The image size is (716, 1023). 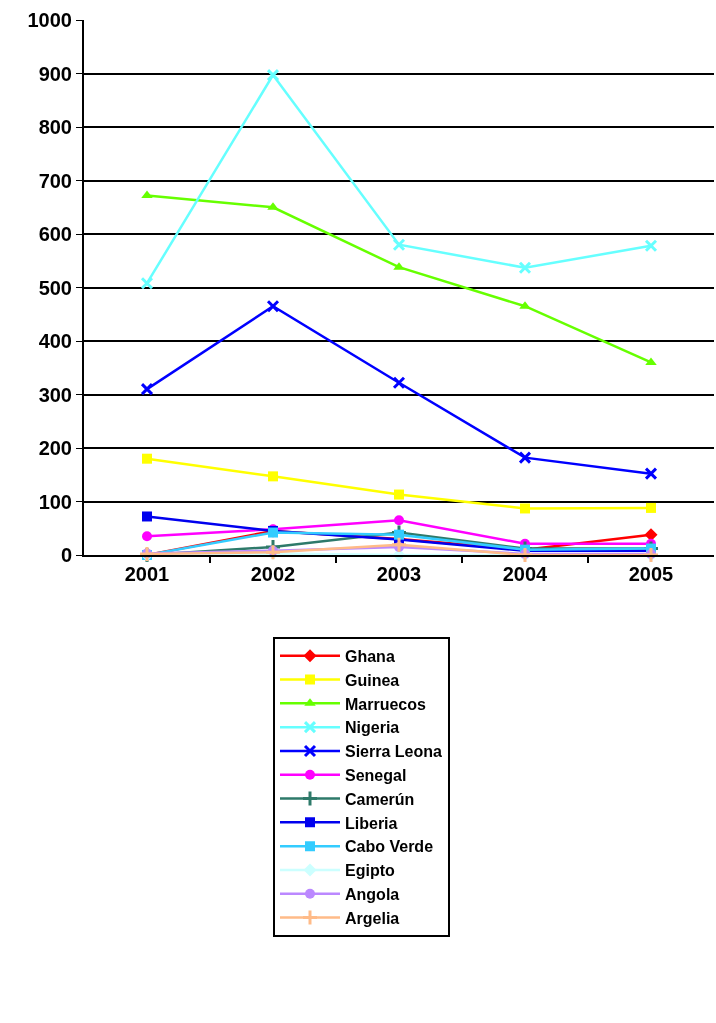 I want to click on y-tick-label: 900, so click(x=55, y=73).